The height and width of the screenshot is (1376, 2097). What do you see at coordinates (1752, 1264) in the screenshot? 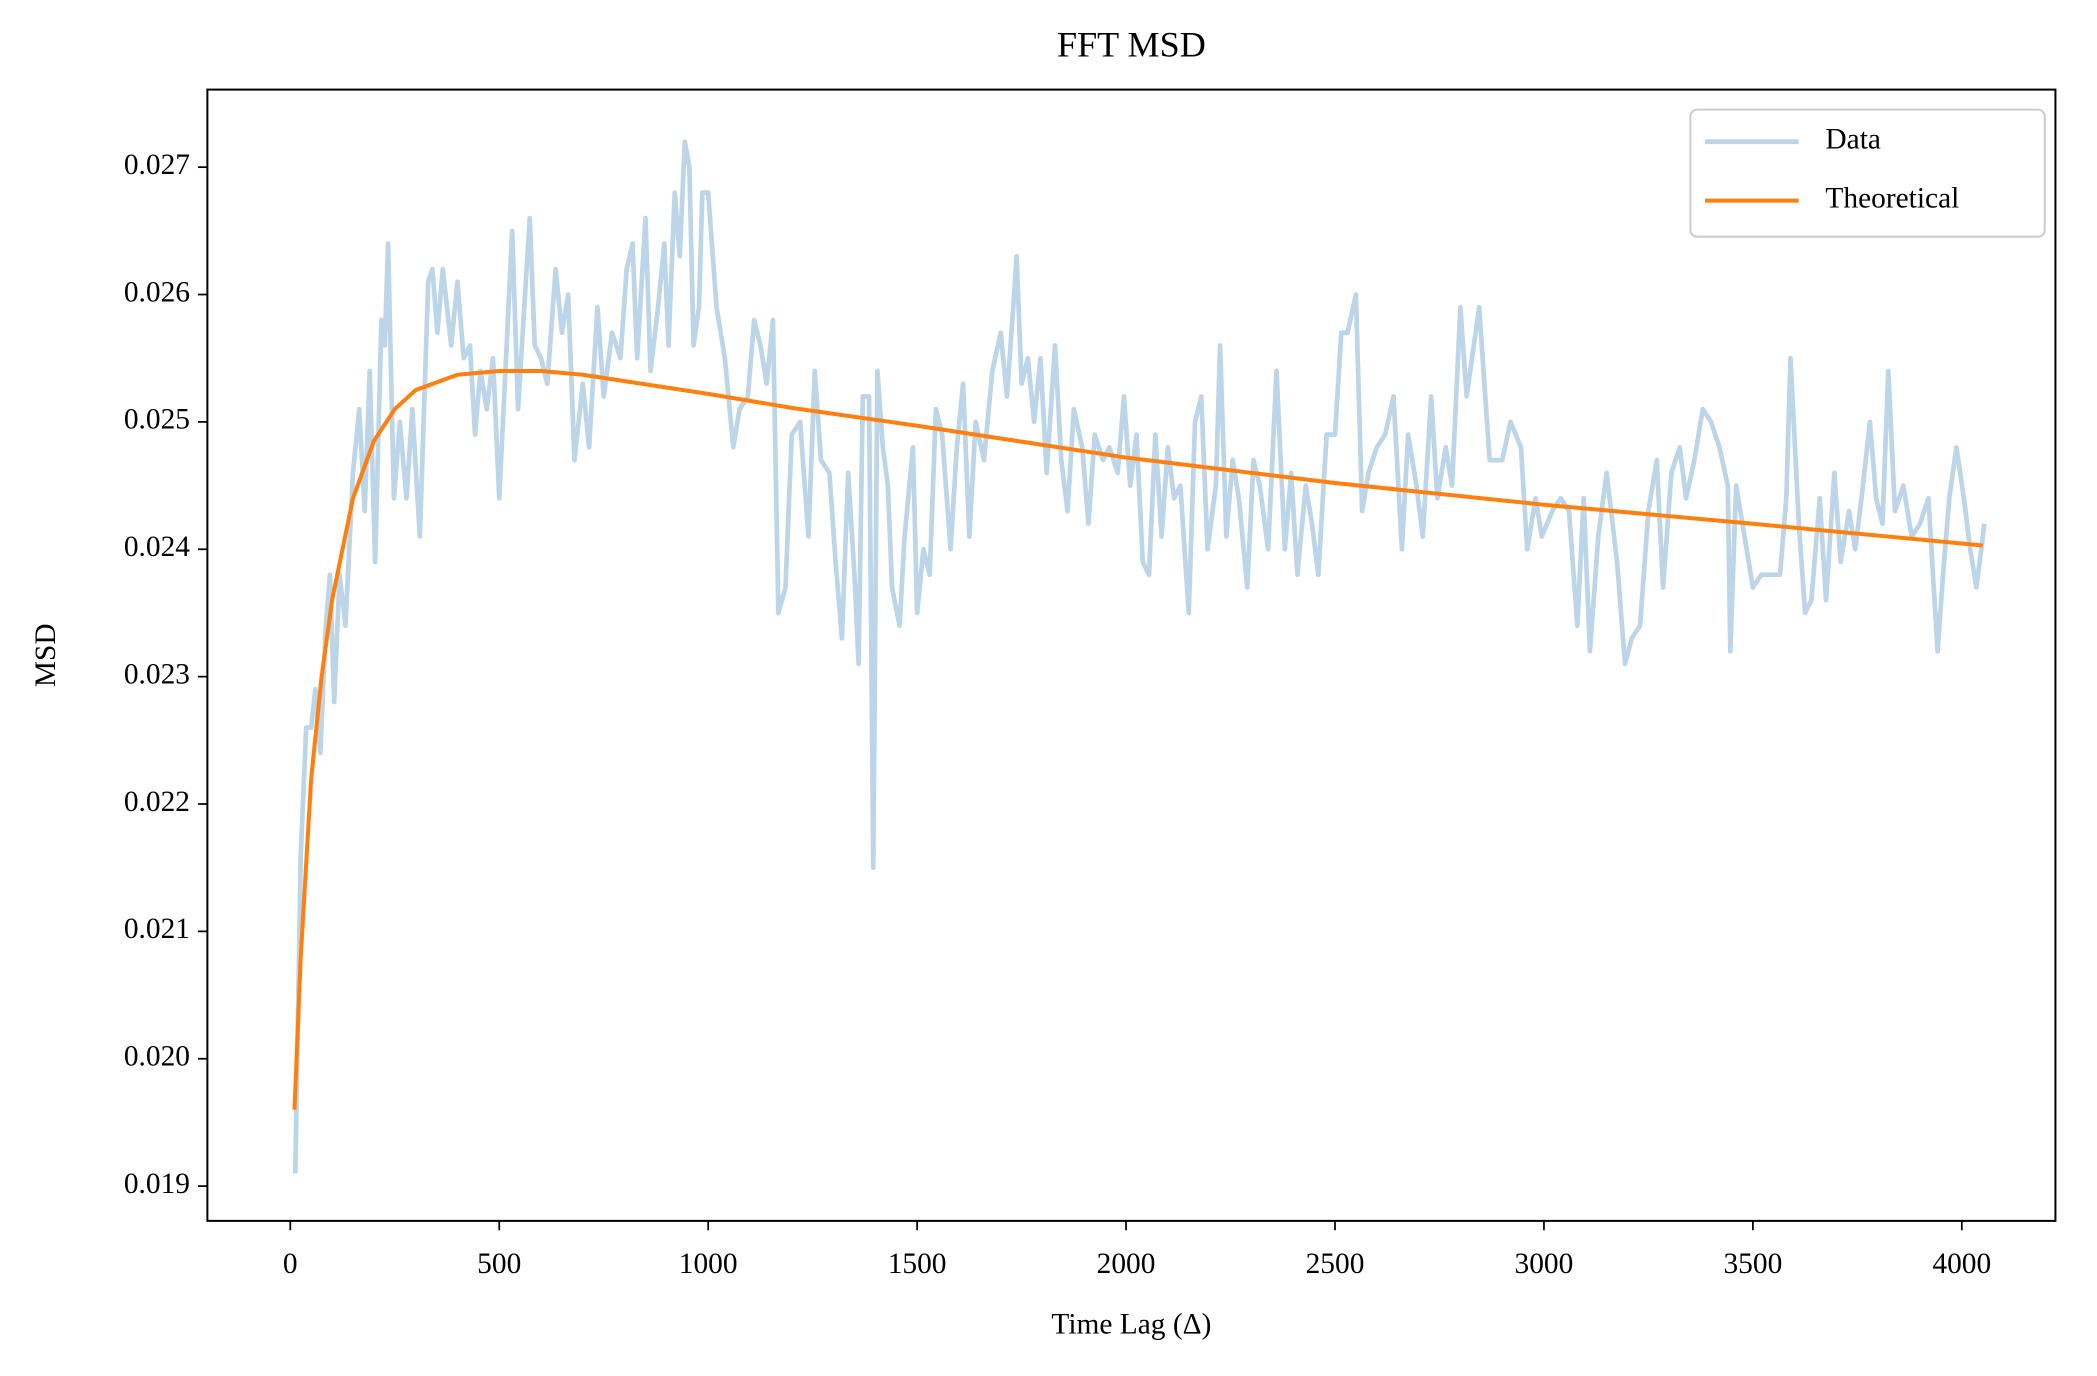
I see `x-tick-label: 3500` at bounding box center [1752, 1264].